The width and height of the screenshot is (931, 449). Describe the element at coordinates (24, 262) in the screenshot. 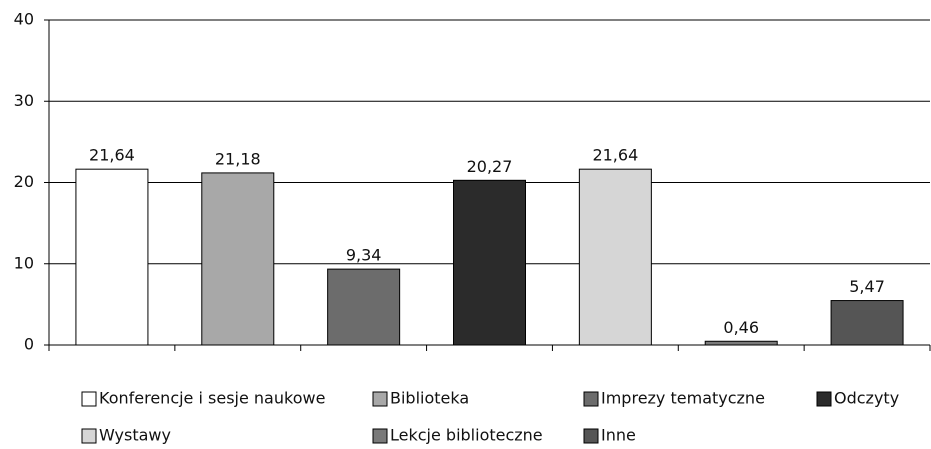

I see `y-tick-label: 10` at that location.